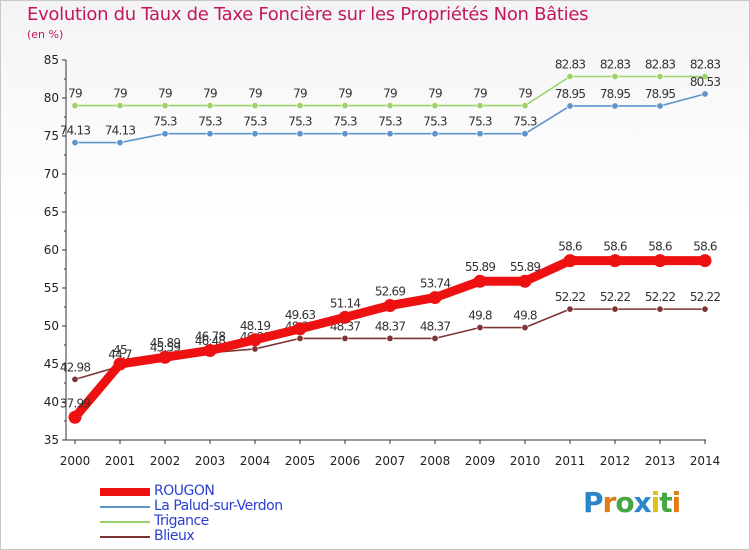 This screenshot has height=550, width=750. What do you see at coordinates (125, 537) in the screenshot?
I see `legend-swatch-blieux` at bounding box center [125, 537].